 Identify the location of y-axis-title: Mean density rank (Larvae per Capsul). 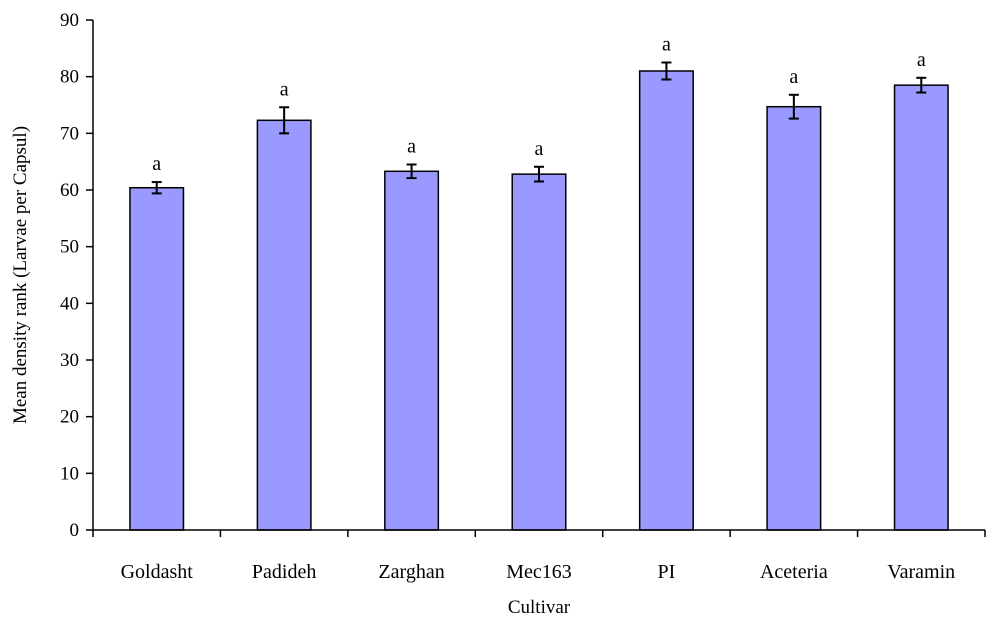
(20, 275).